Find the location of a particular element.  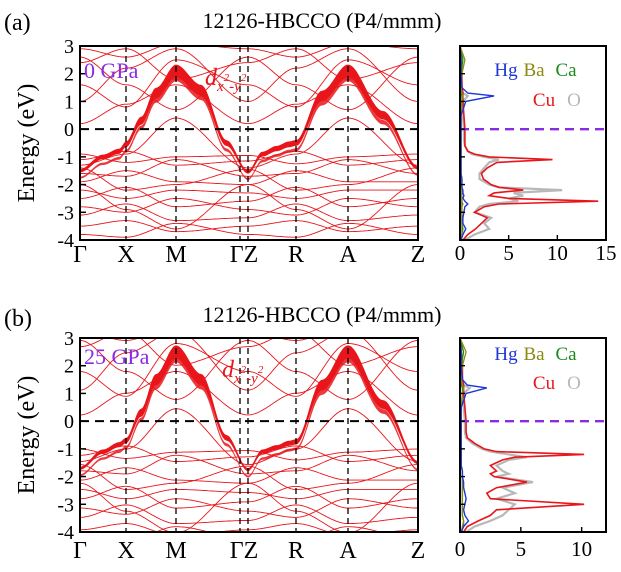

dos-curve-Hg is located at coordinates (473, 435).